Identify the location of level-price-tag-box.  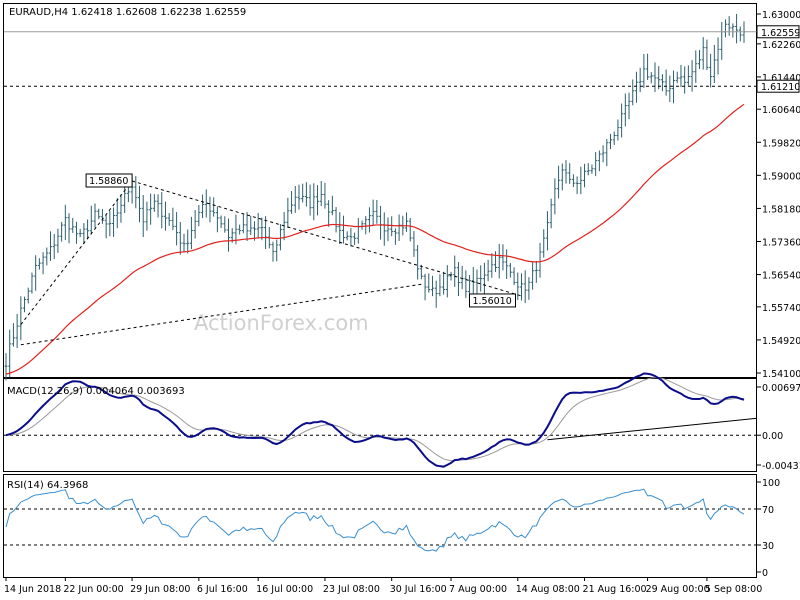
(778, 86).